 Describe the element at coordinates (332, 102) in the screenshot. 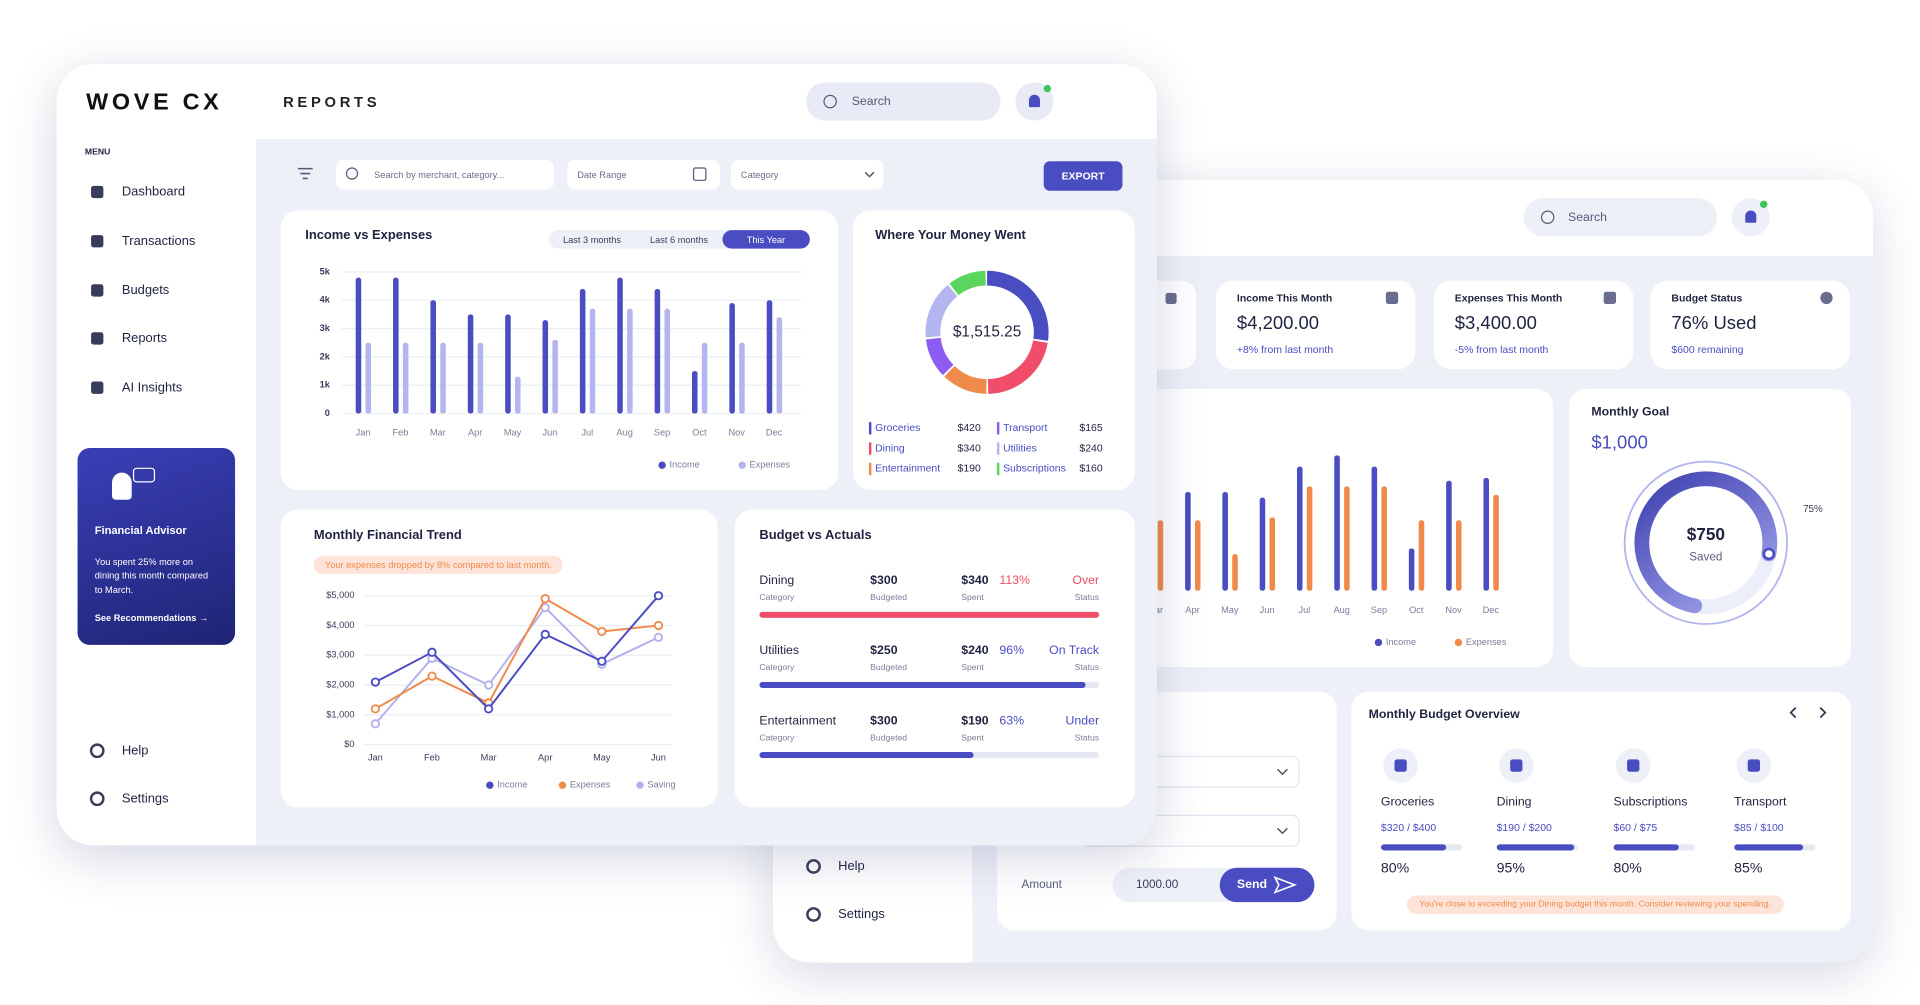

I see `page-title: REPORTS` at that location.